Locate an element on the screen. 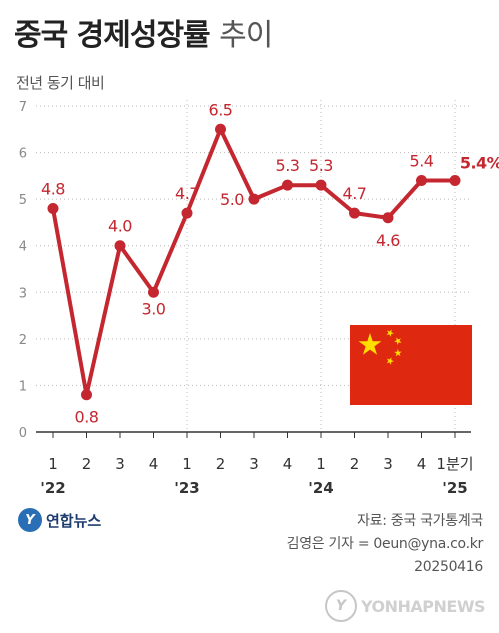  data-label: 0.8 is located at coordinates (87, 417).